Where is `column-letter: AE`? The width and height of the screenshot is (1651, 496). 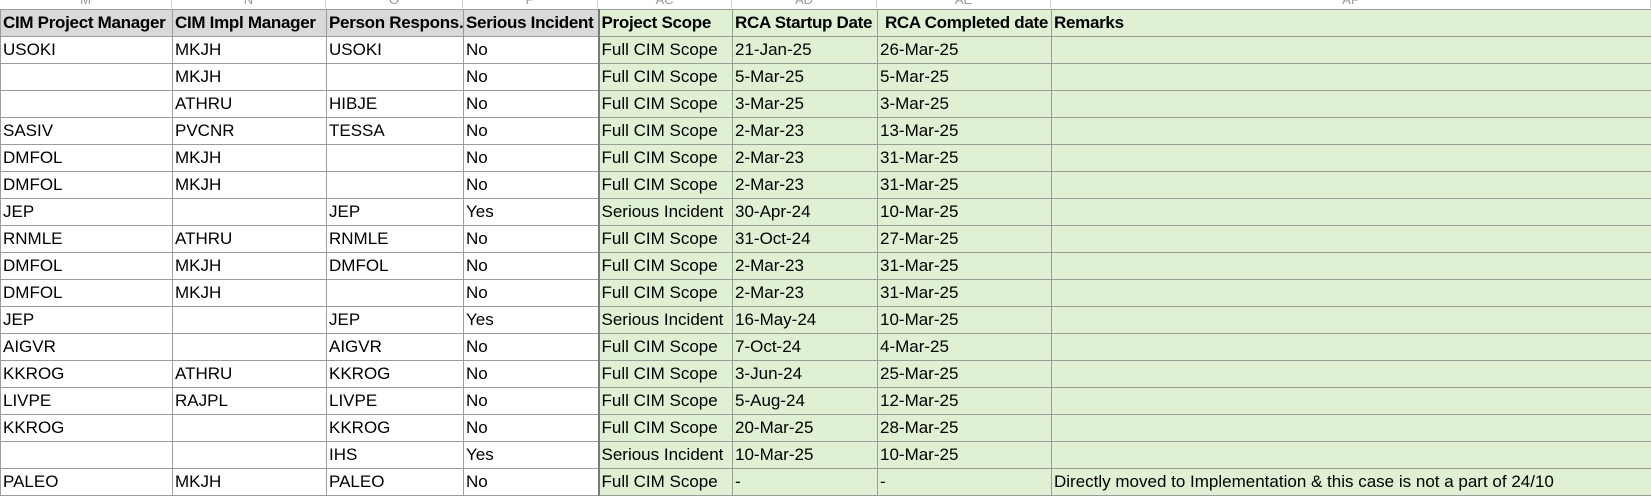
column-letter: AE is located at coordinates (964, 4).